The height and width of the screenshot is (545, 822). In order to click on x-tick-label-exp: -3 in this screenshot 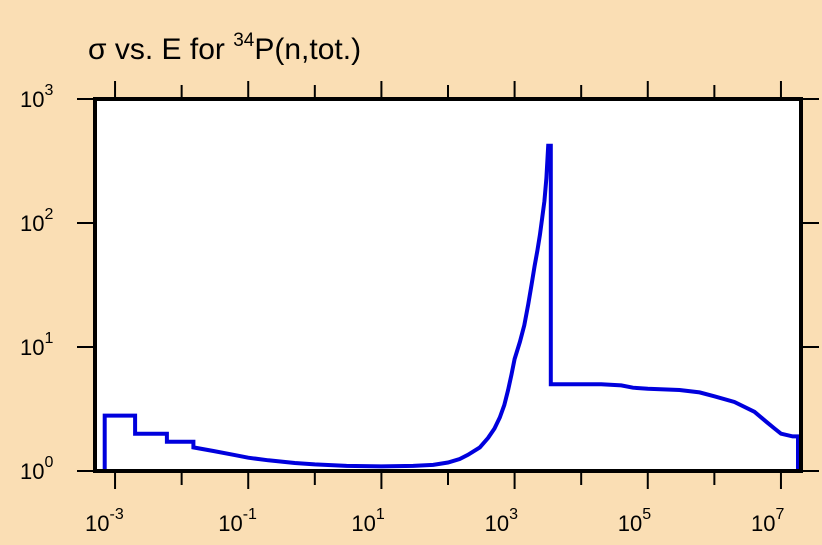, I will do `click(117, 514)`.